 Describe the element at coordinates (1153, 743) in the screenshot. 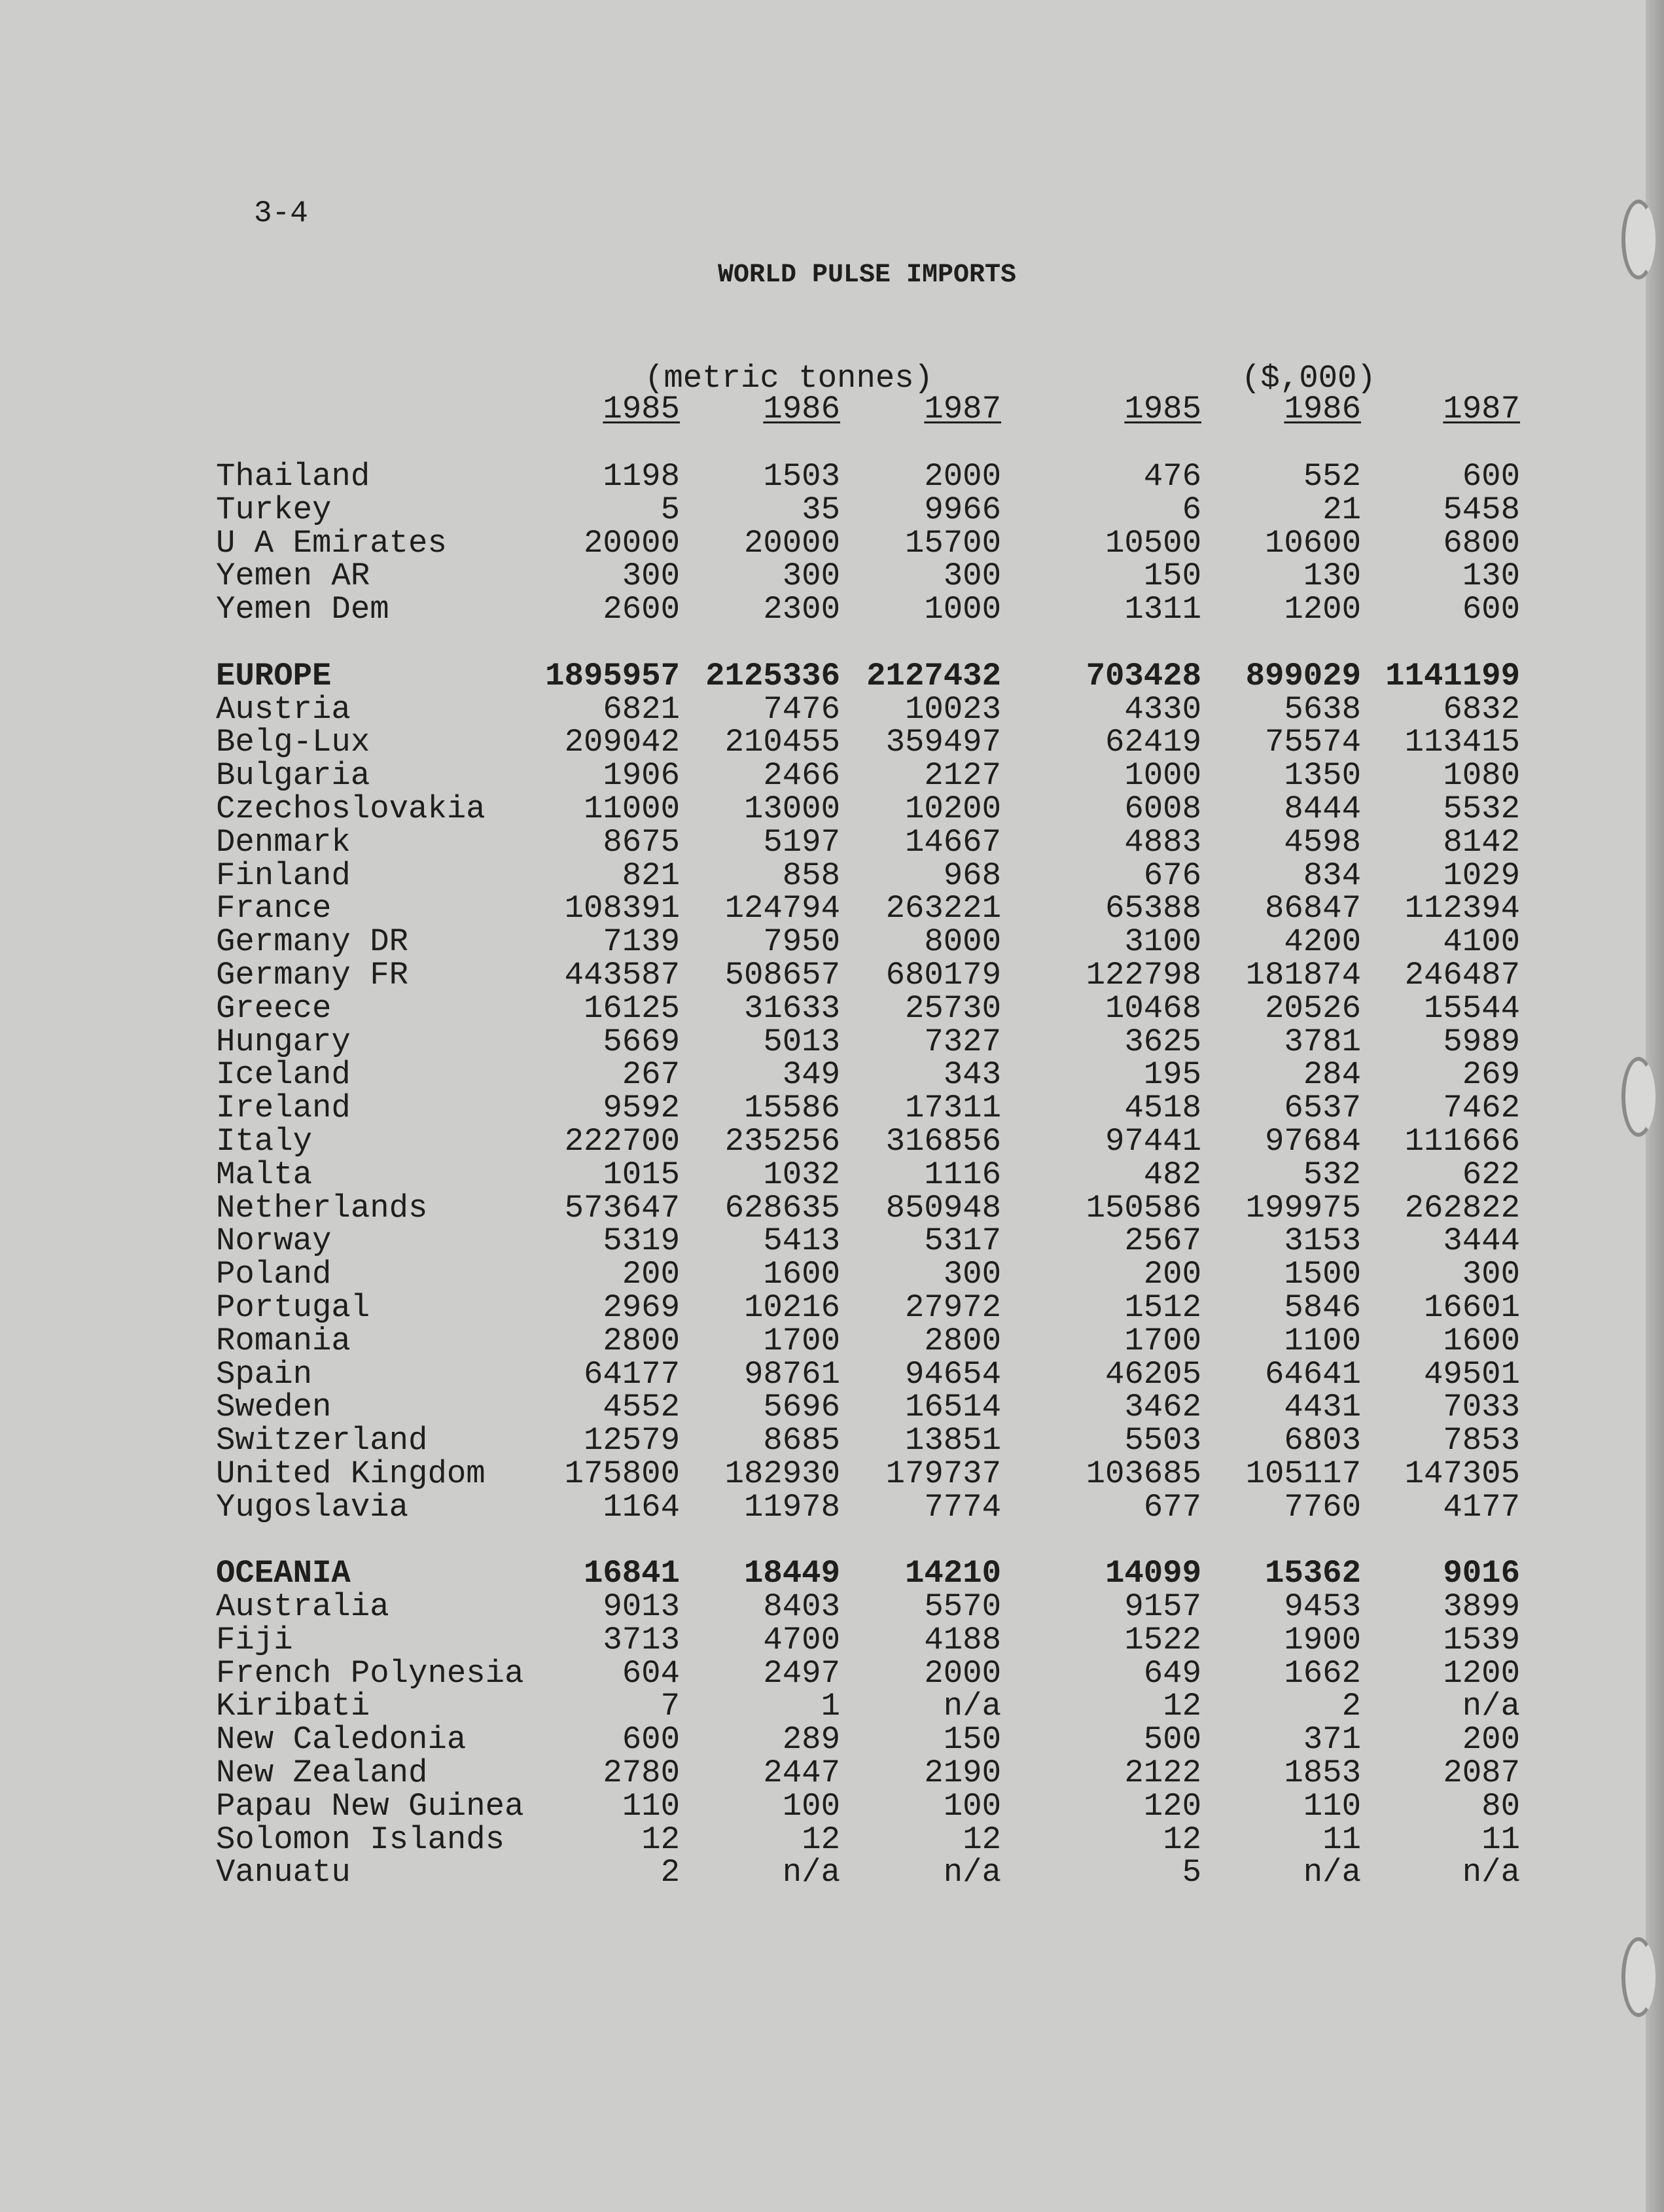

I see `table-cell: 62419` at that location.